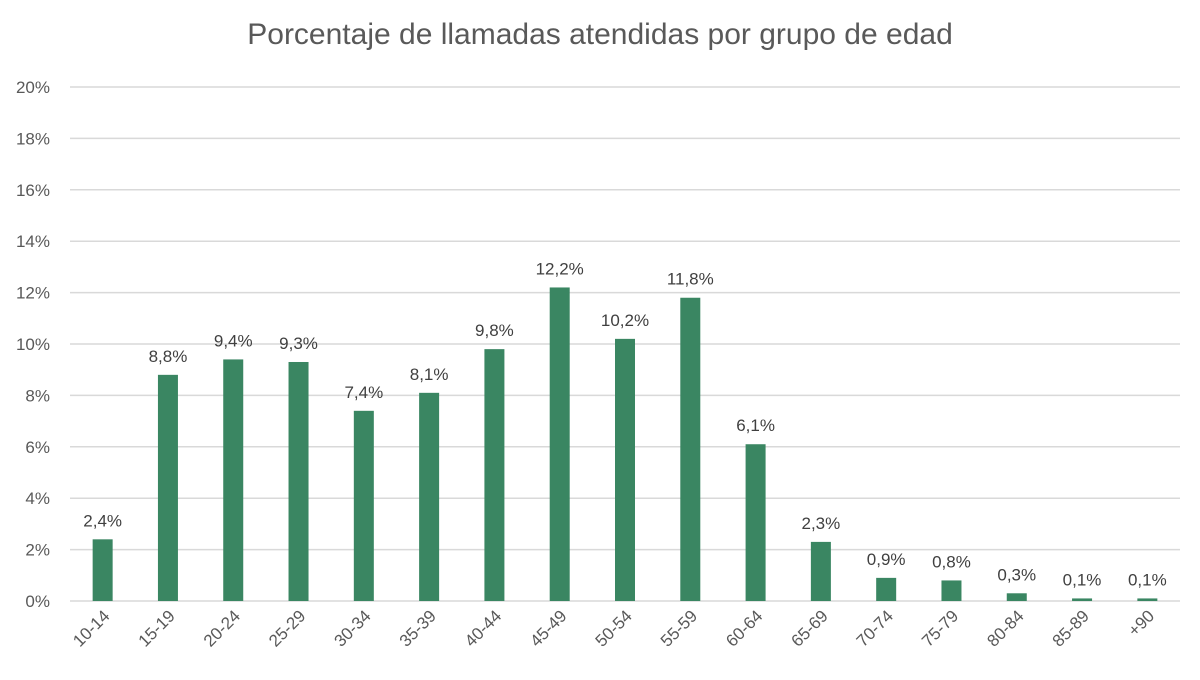 This screenshot has width=1200, height=680. I want to click on x-tick-label: 25-29, so click(287, 628).